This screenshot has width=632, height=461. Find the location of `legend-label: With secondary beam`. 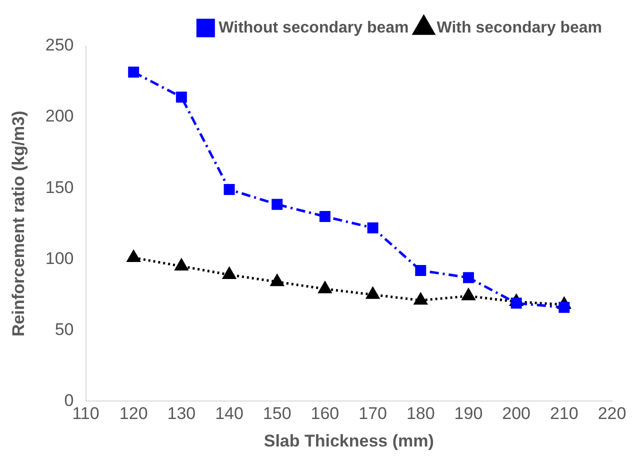

legend-label: With secondary beam is located at coordinates (519, 27).